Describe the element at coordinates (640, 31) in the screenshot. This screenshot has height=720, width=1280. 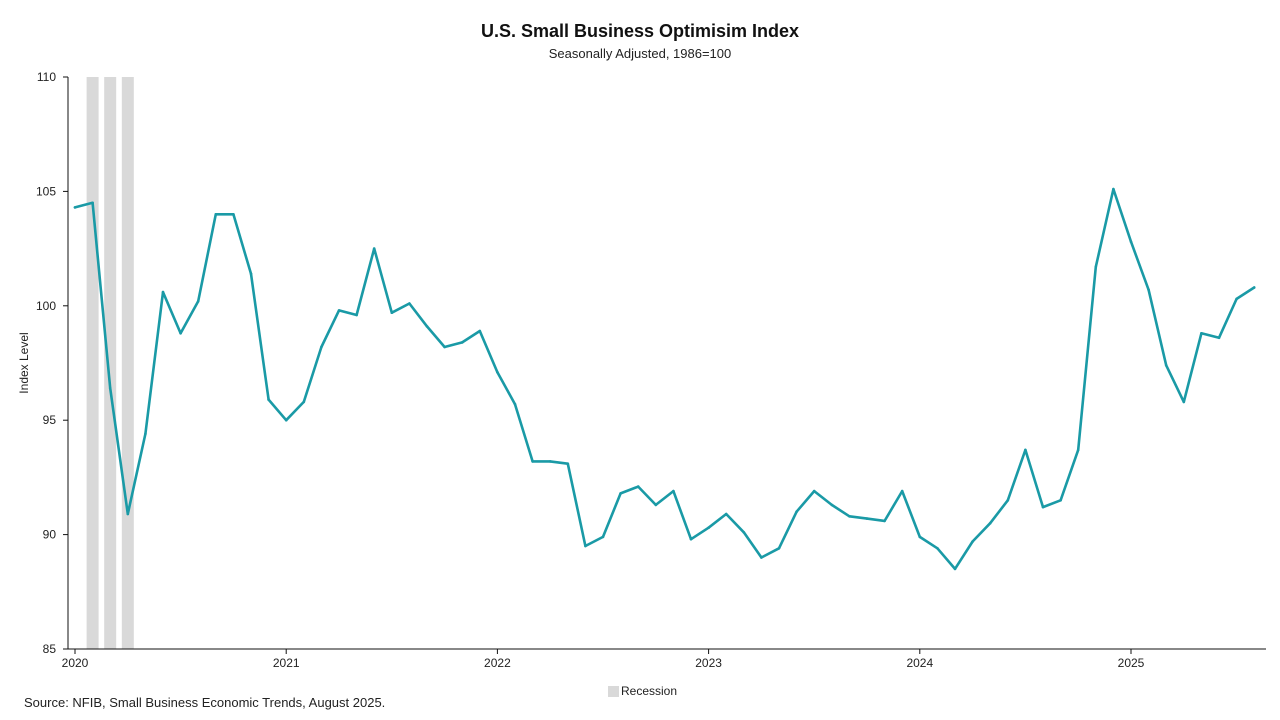
I see `chart-title: U.S. Small Business Optimisim Index` at that location.